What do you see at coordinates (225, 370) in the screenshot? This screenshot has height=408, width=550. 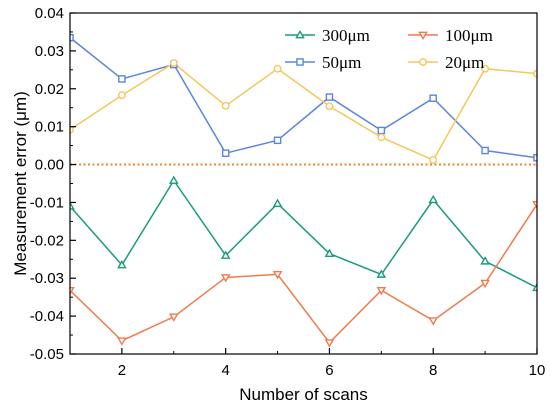 I see `x-tick-label: 4` at bounding box center [225, 370].